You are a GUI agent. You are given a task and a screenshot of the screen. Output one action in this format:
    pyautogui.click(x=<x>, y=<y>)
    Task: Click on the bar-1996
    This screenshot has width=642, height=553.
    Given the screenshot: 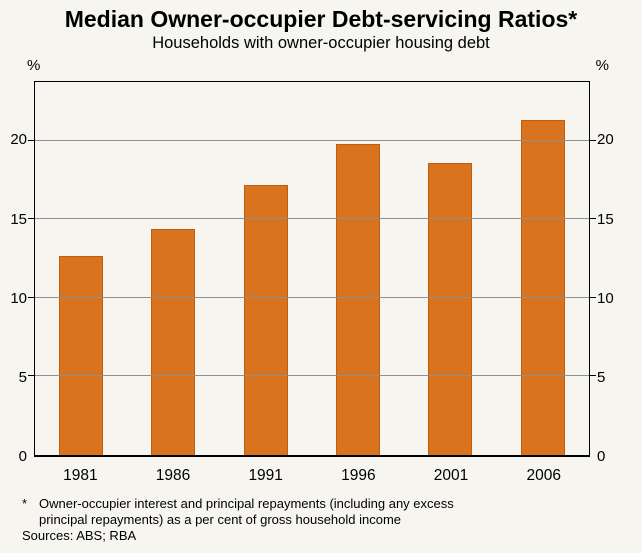 What is the action you would take?
    pyautogui.click(x=358, y=299)
    